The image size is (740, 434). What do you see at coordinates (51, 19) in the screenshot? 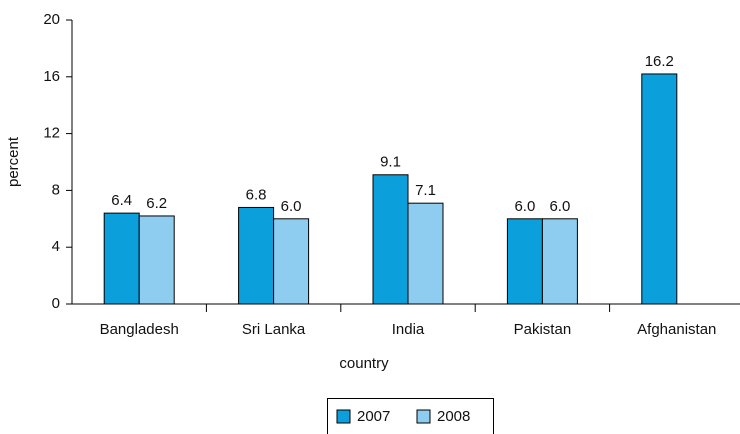
I see `y-tick-label: 20` at bounding box center [51, 19].